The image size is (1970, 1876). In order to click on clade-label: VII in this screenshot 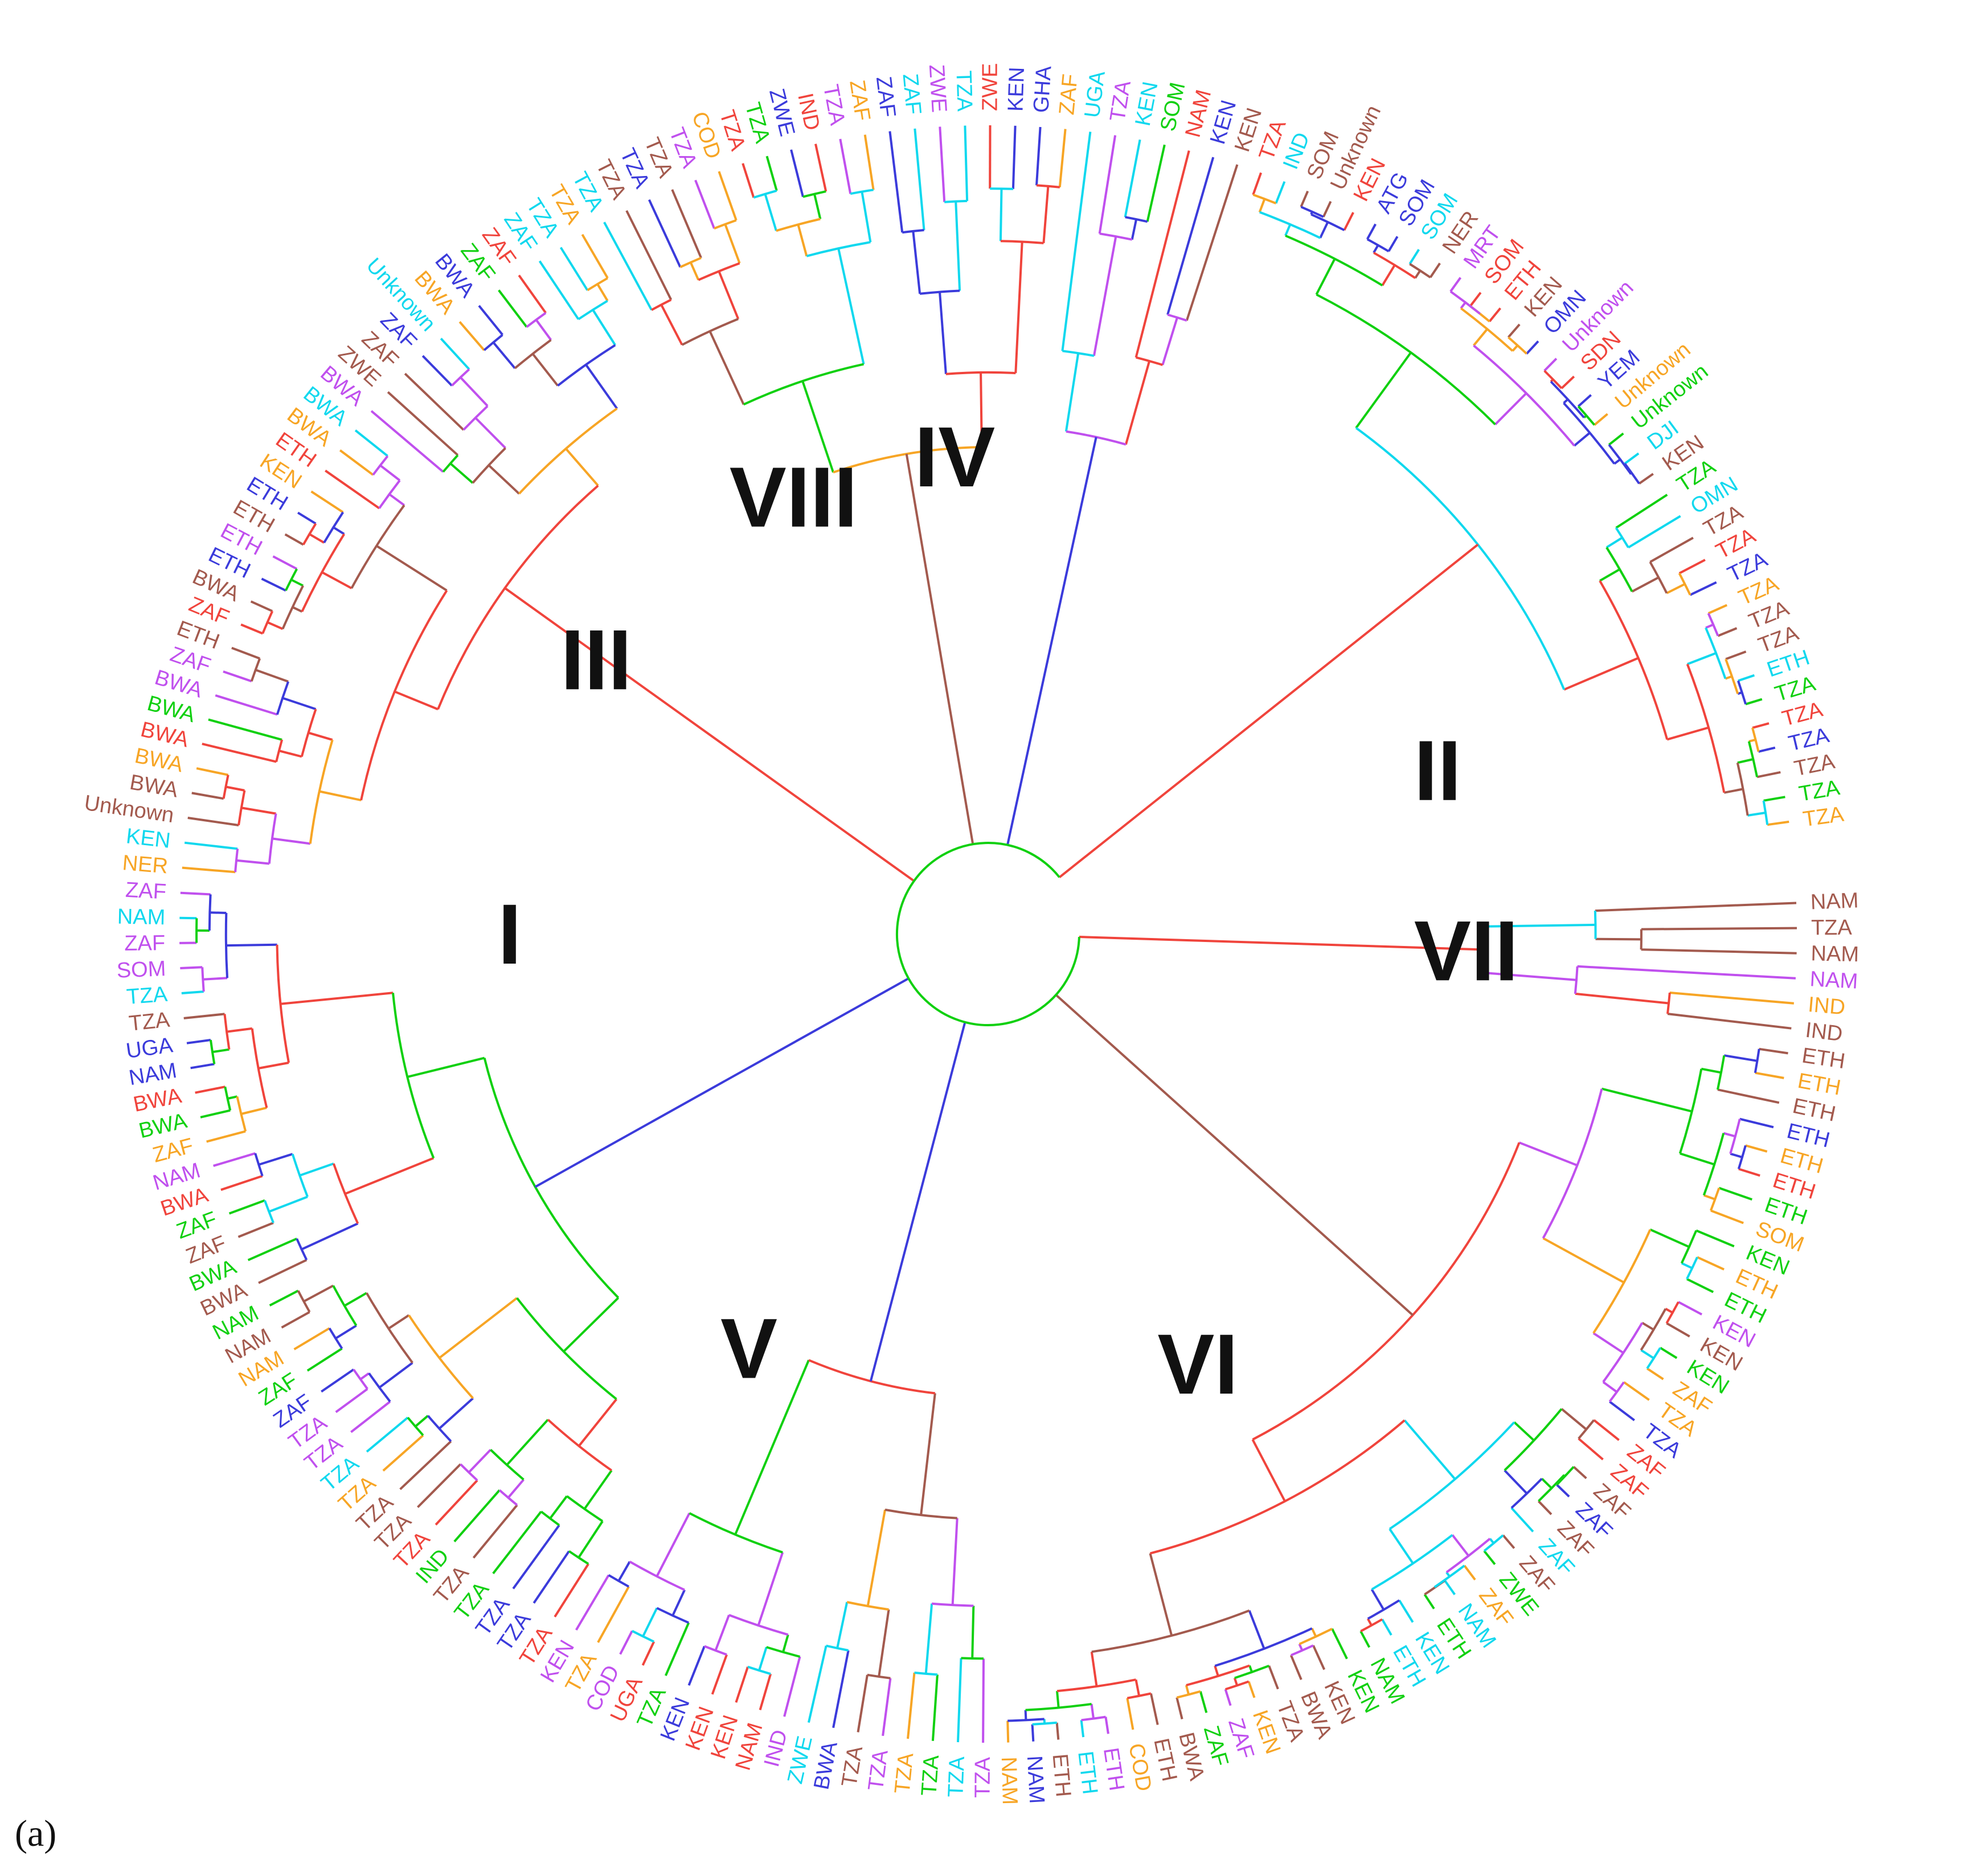, I will do `click(1466, 950)`.